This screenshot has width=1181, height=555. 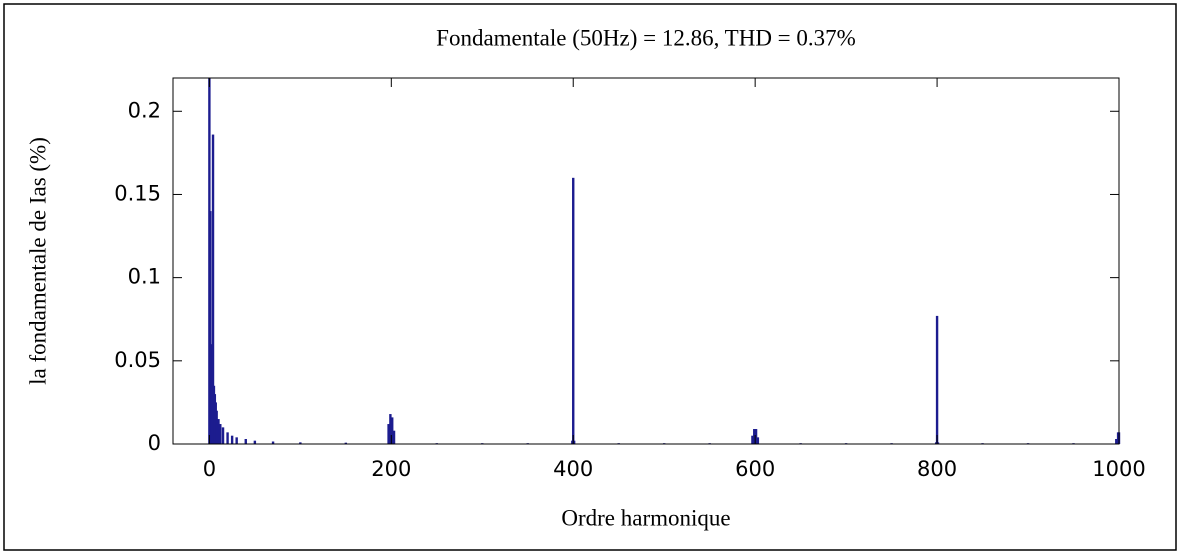 I want to click on x-tick-label: 400, so click(x=573, y=469).